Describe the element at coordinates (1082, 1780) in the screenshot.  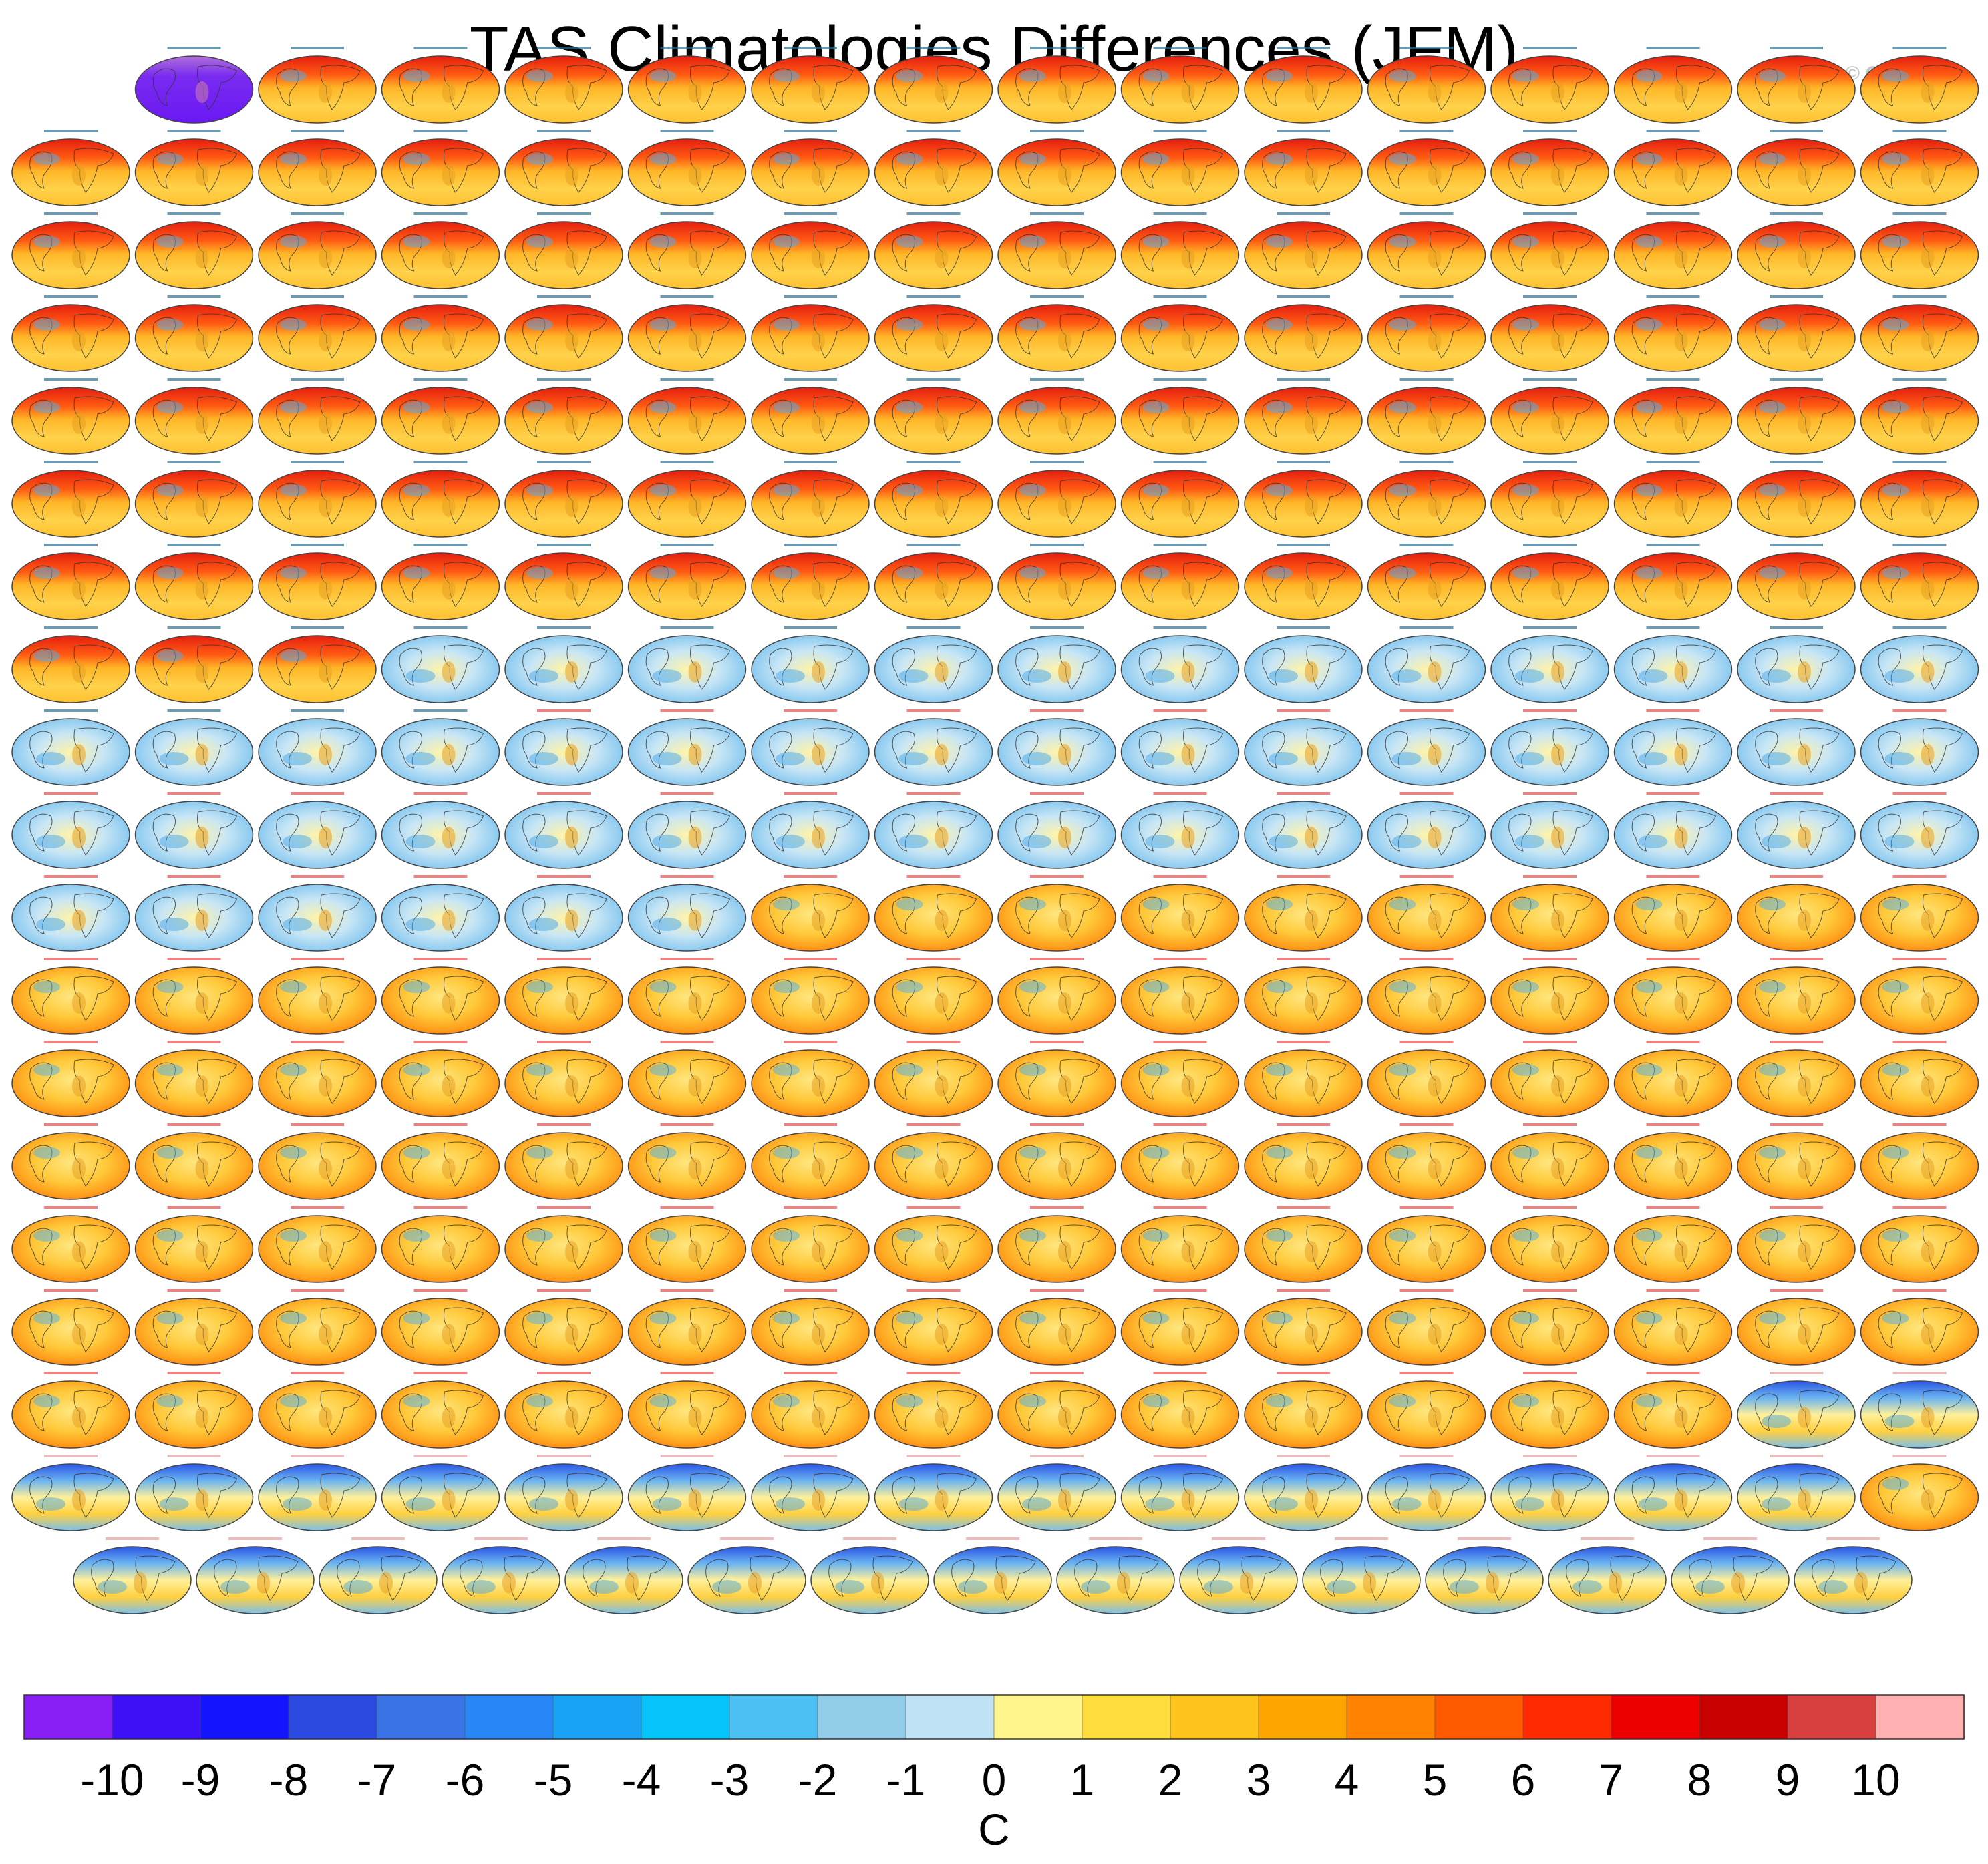
I see `colorbar-tick-label: 1` at that location.